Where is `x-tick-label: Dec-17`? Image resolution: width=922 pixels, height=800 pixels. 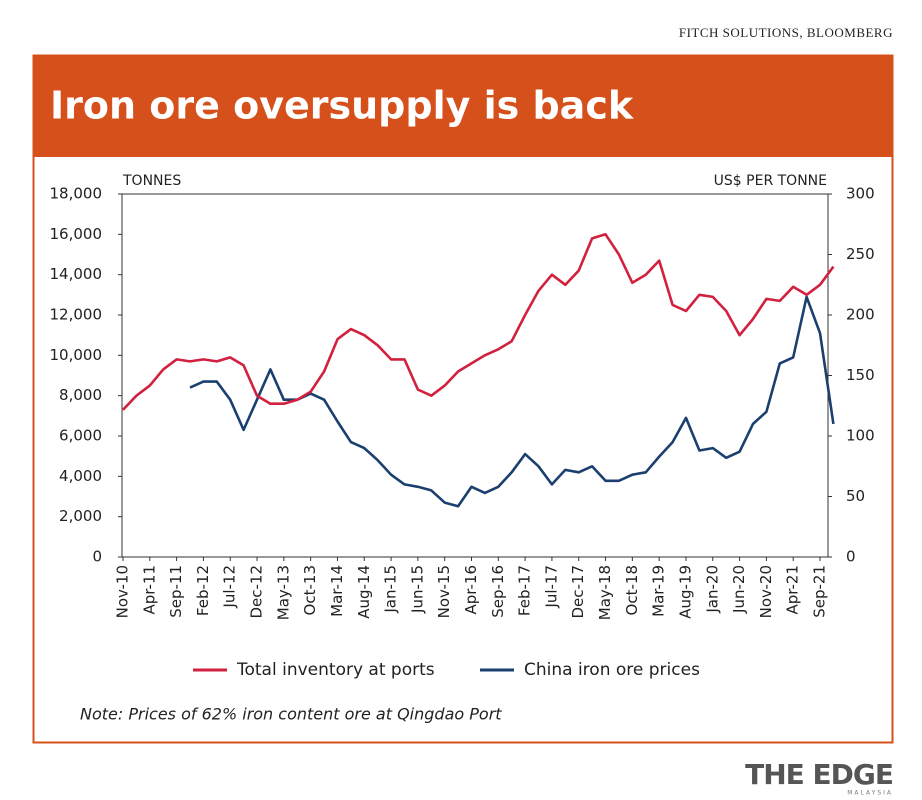
x-tick-label: Dec-17 is located at coordinates (578, 592).